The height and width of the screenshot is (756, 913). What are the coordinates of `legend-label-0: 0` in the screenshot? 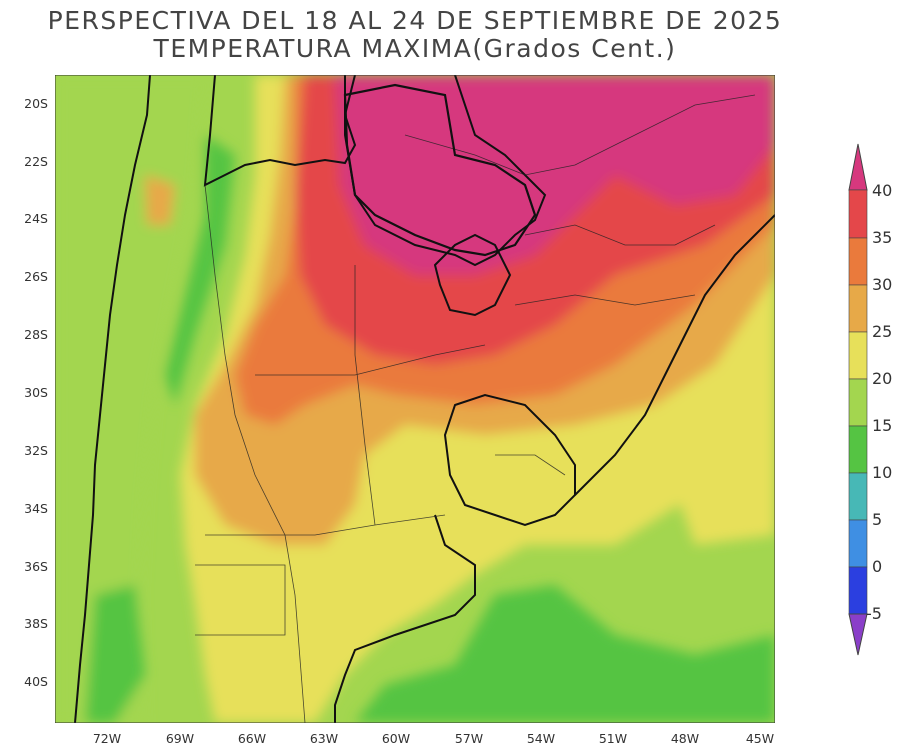 It's located at (877, 566).